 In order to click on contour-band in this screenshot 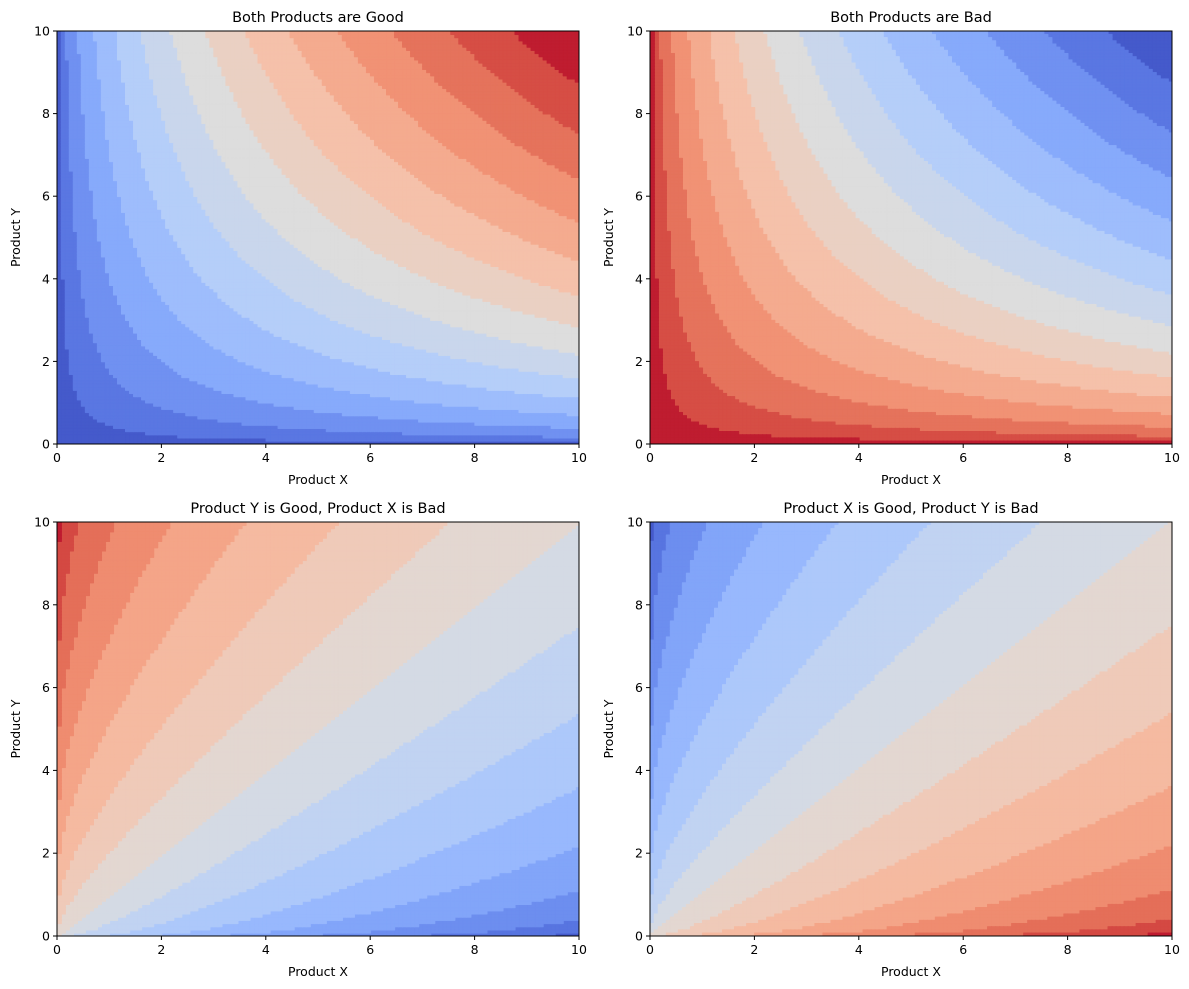, I will do `click(59, 532)`.